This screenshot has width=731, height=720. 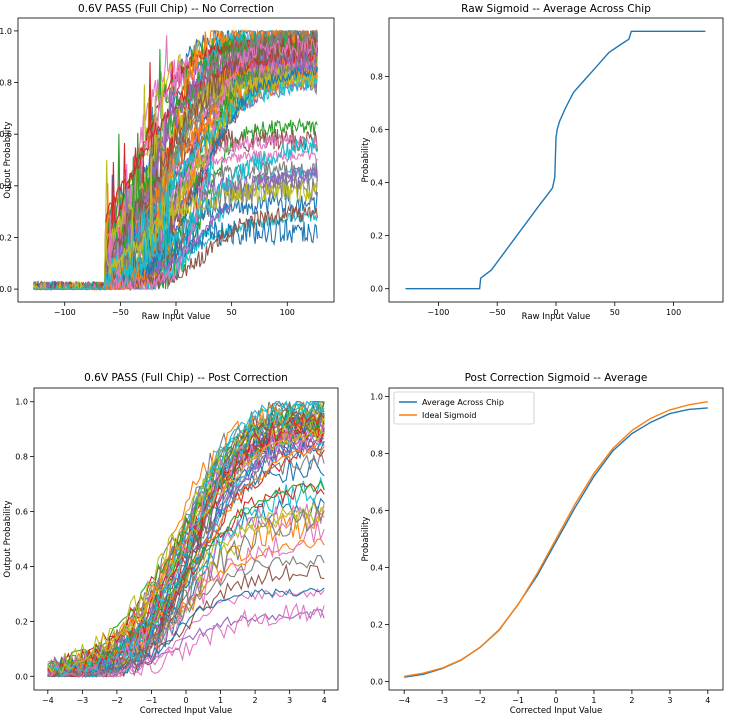 I want to click on legend-label-ideal: Ideal Sigmoid, so click(x=449, y=415).